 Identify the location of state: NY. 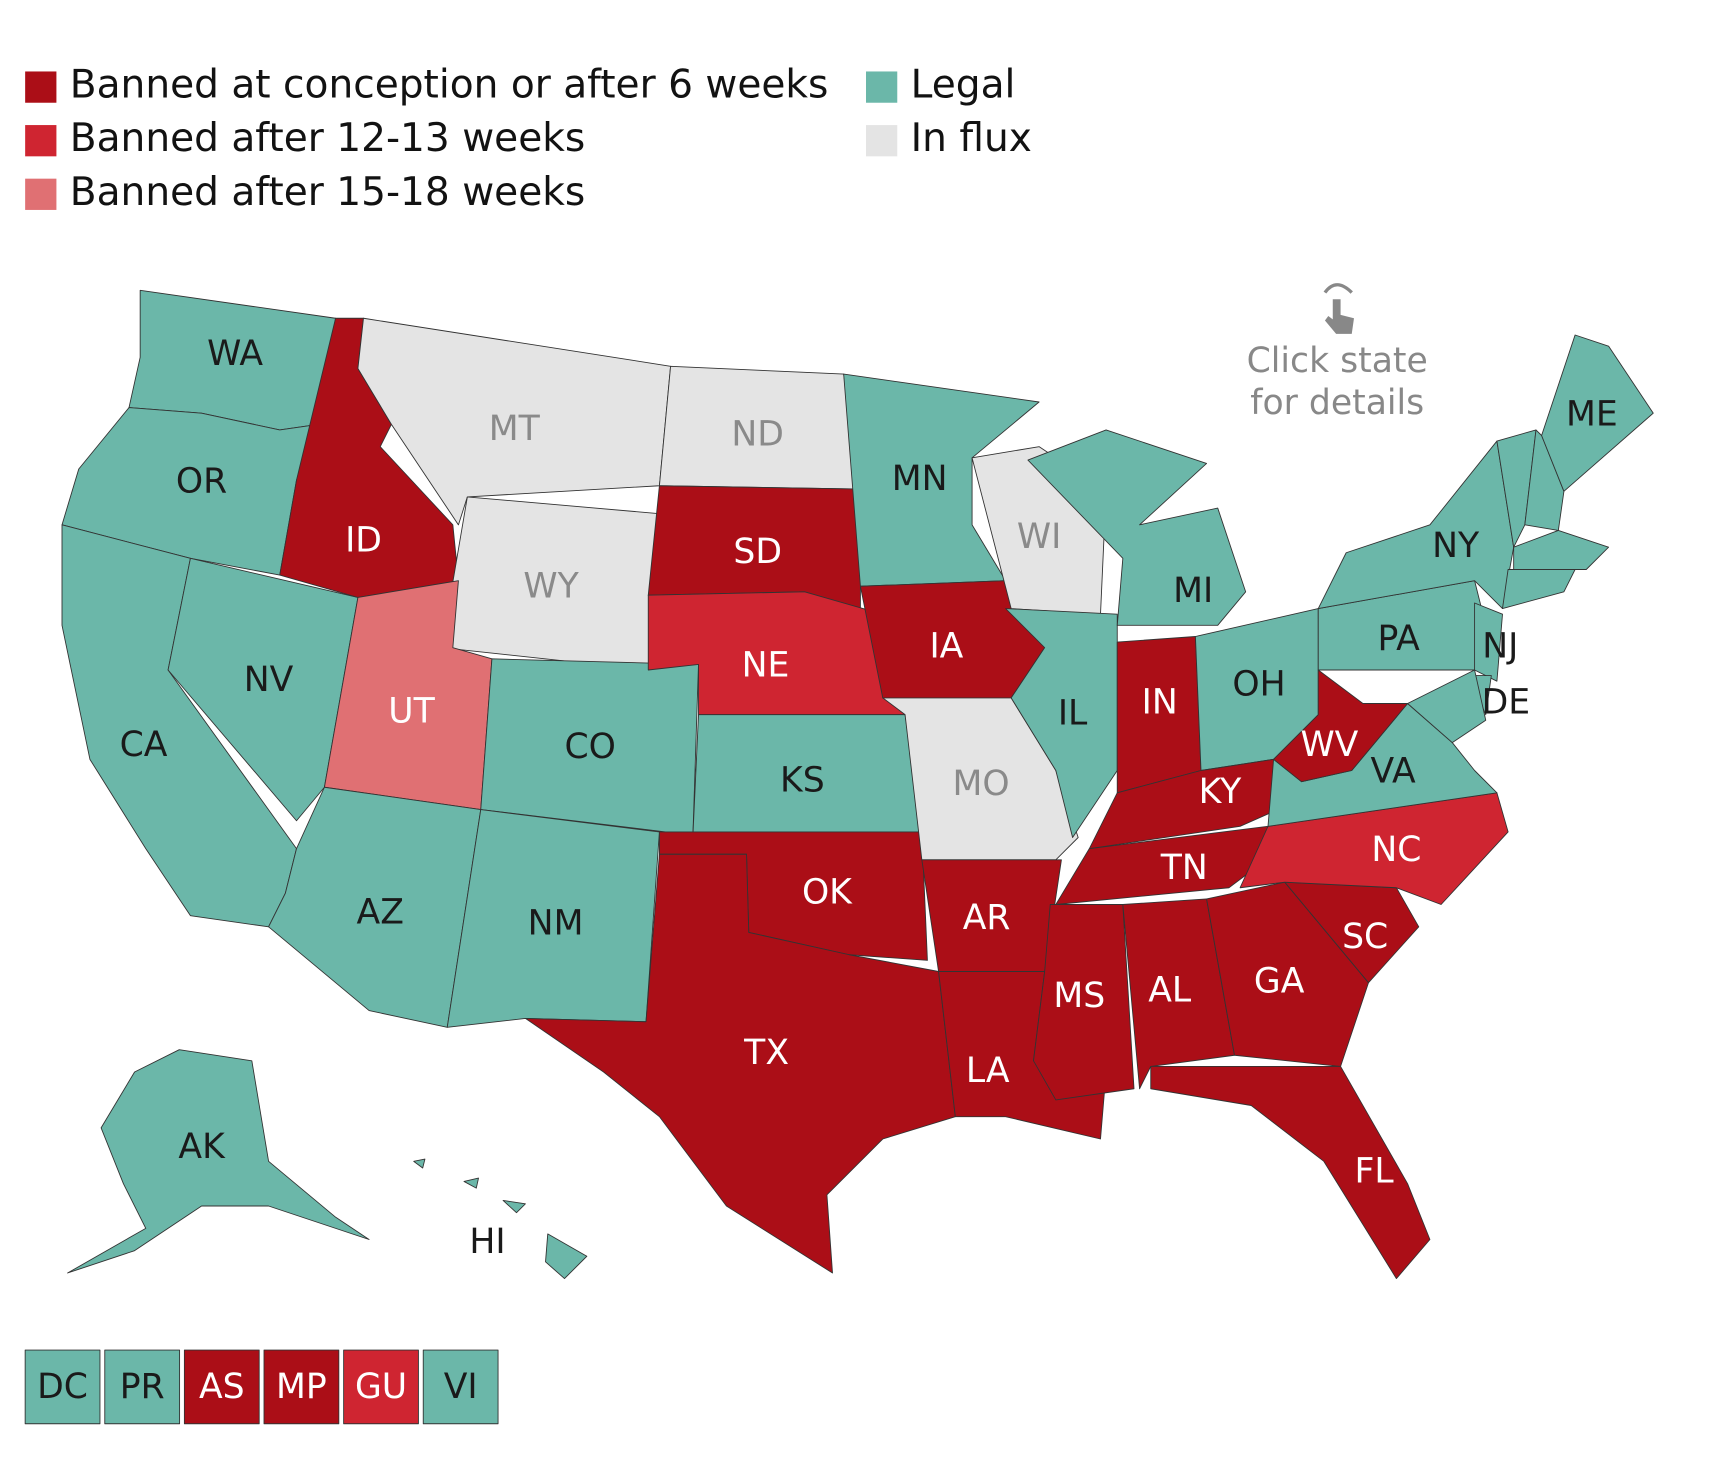
(1416, 525).